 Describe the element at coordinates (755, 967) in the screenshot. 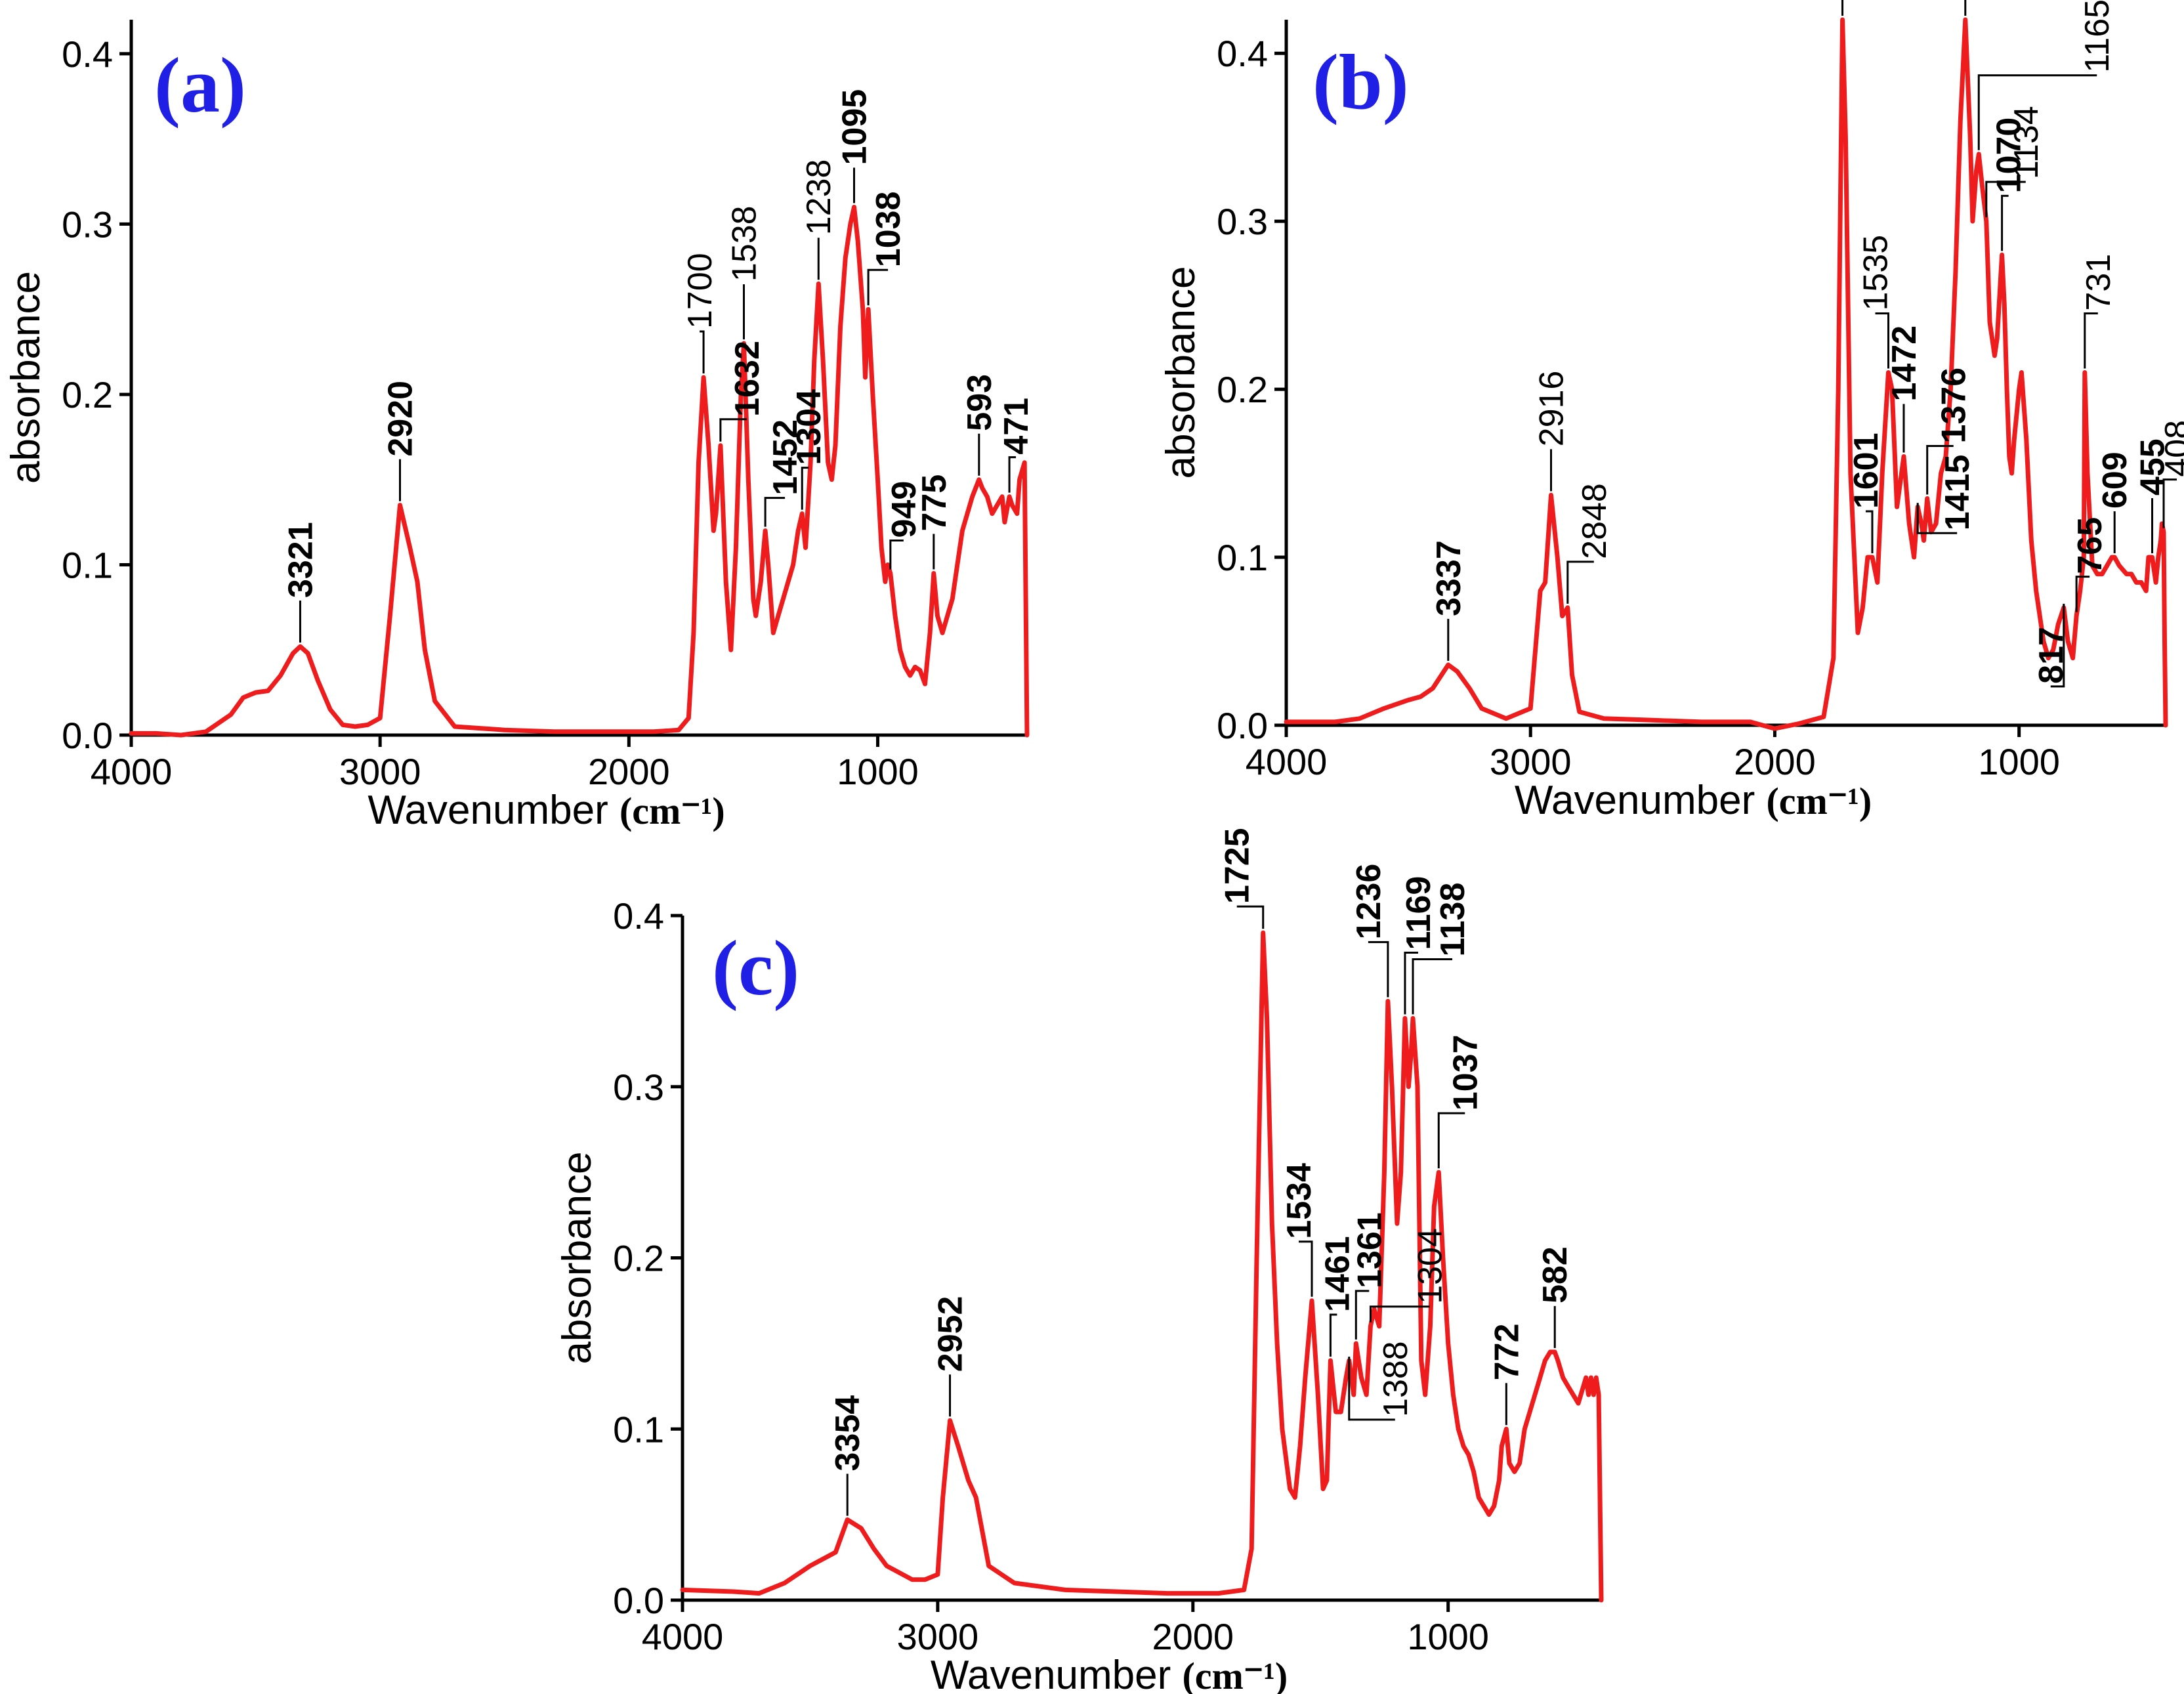

I see `panel-label: (c)` at that location.